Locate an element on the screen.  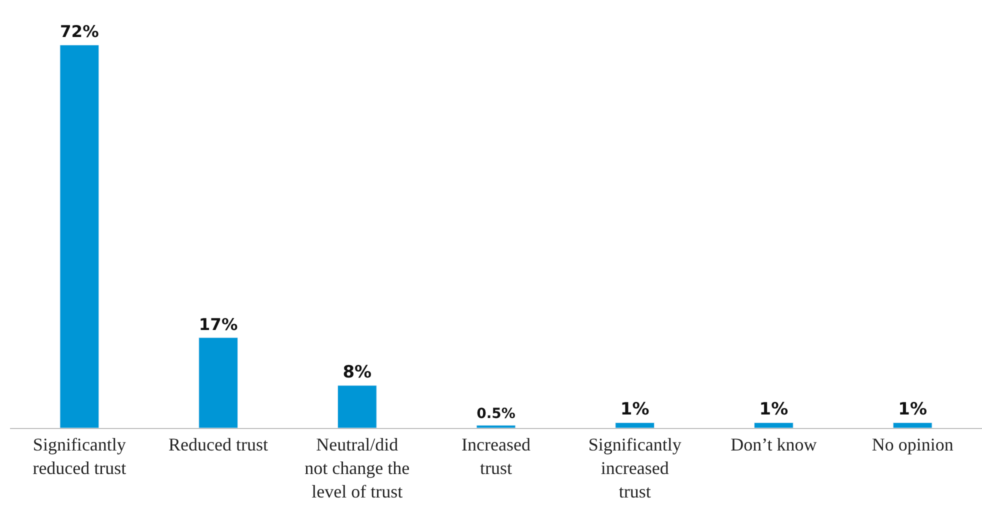
x-tick-label: Reduced trust is located at coordinates (218, 444).